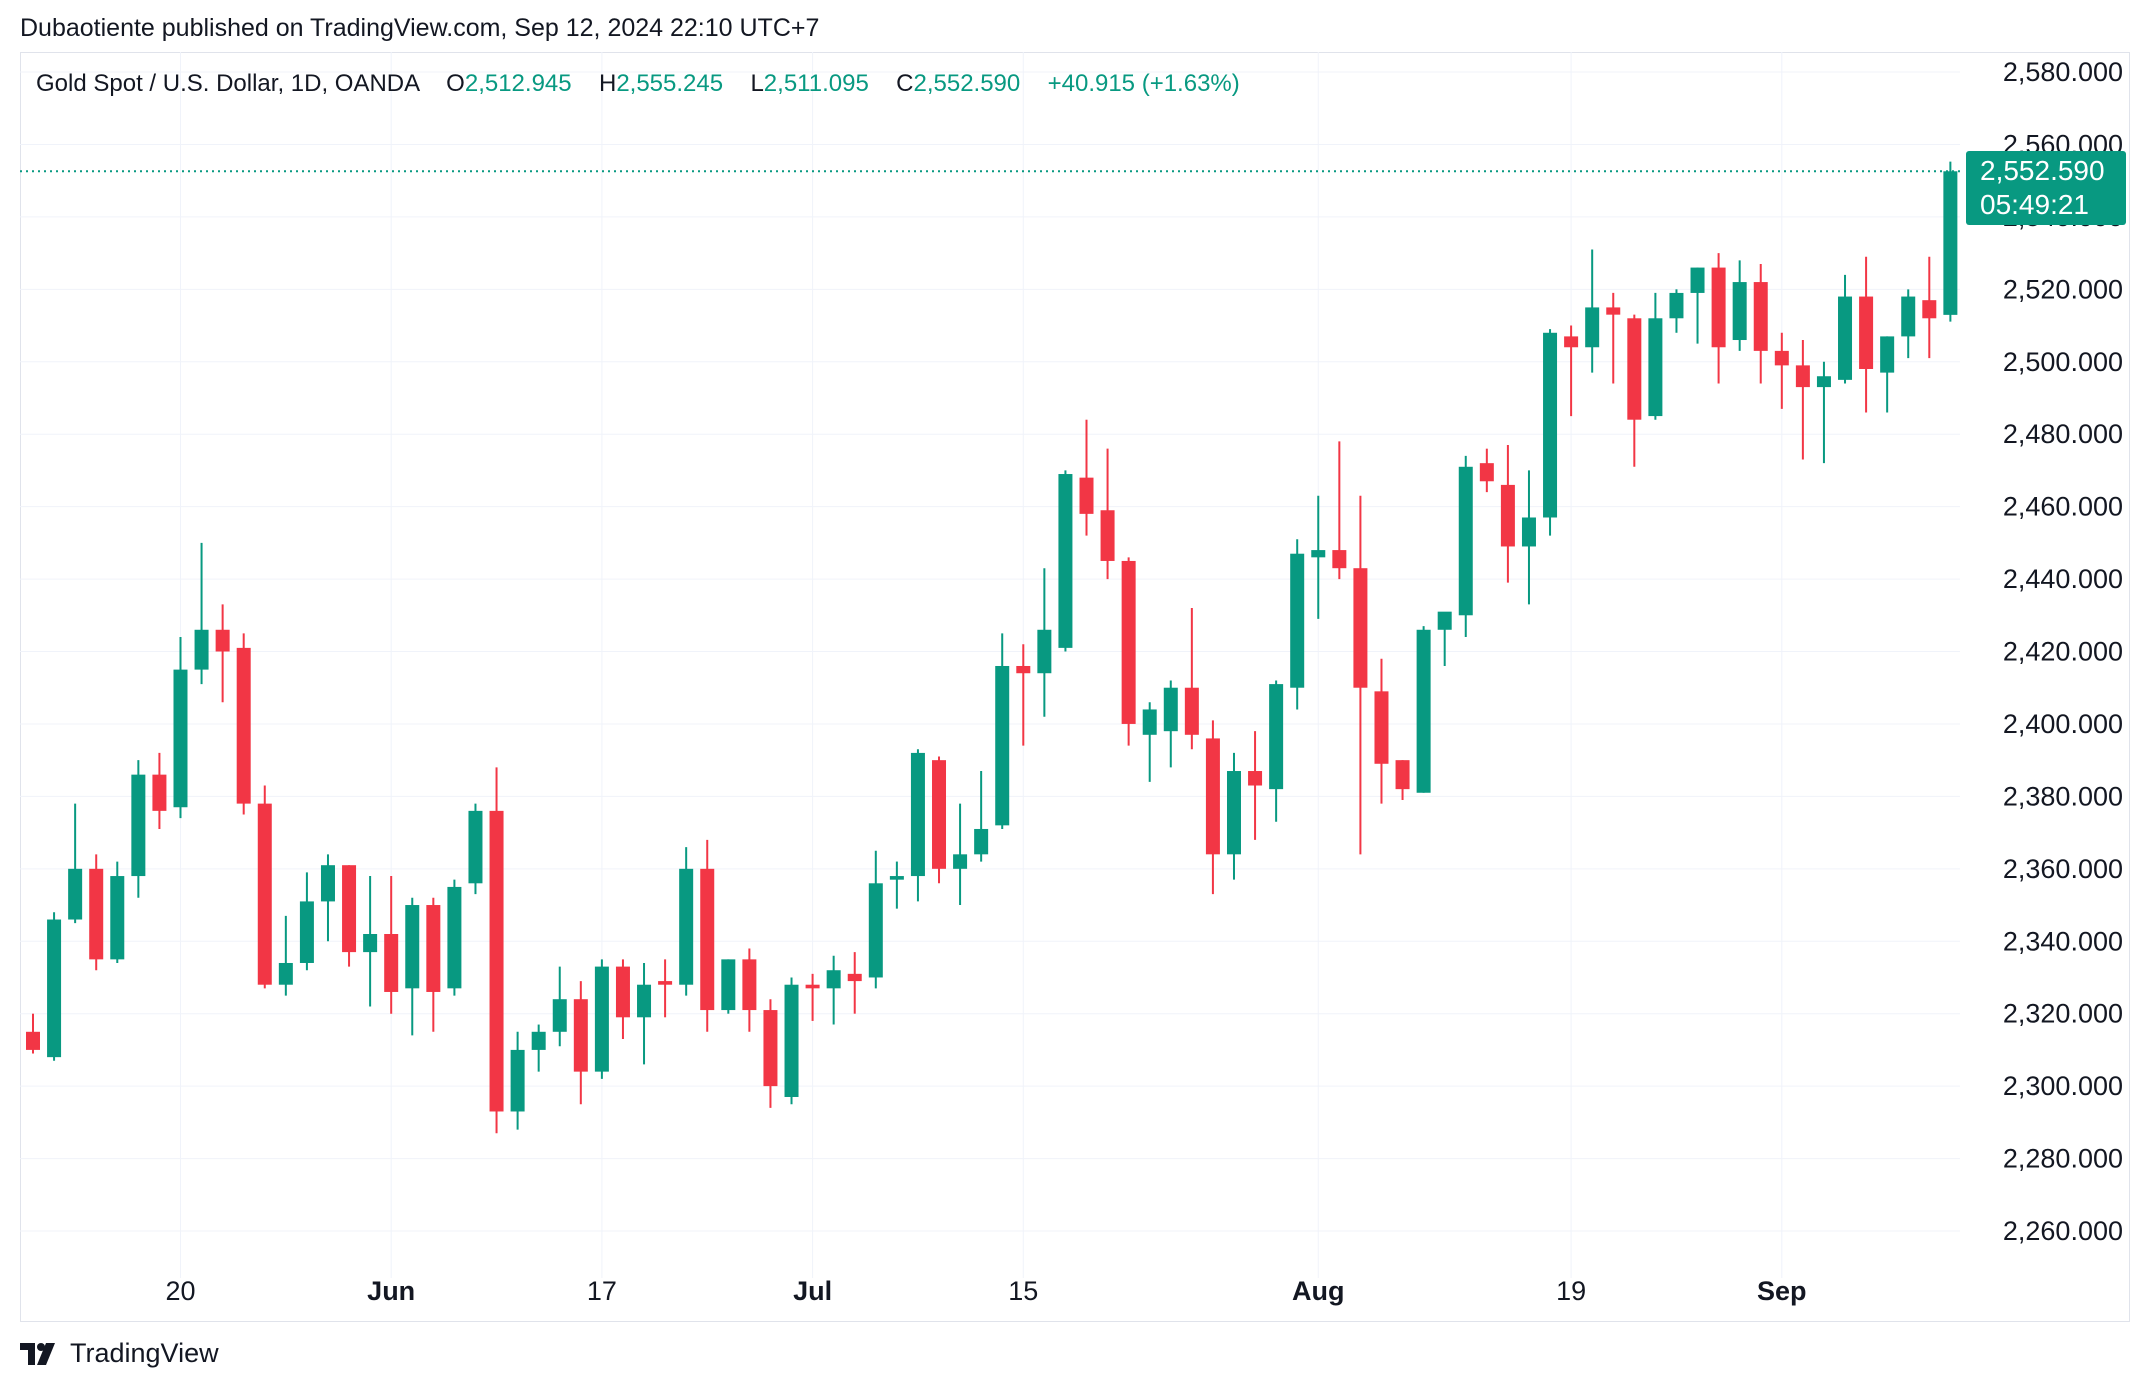  I want to click on x-tick-label: 20, so click(180, 1291).